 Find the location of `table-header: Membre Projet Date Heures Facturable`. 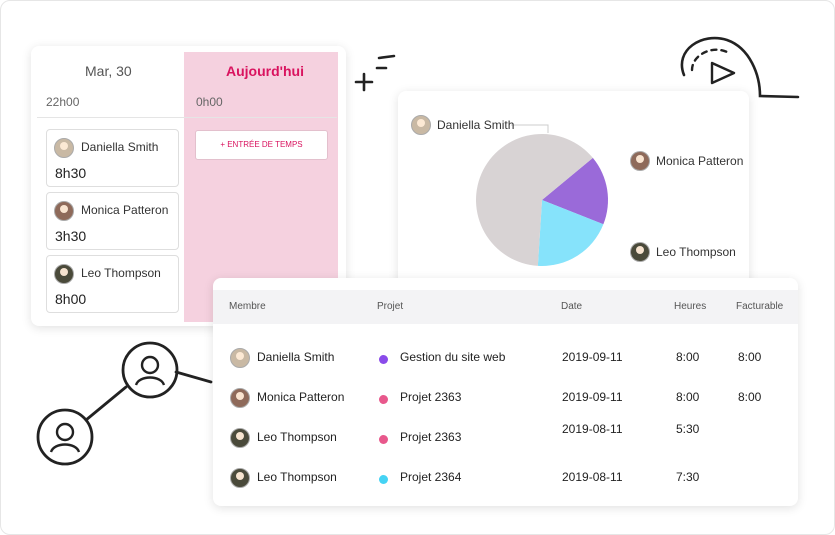

table-header: Membre Projet Date Heures Facturable is located at coordinates (505, 307).